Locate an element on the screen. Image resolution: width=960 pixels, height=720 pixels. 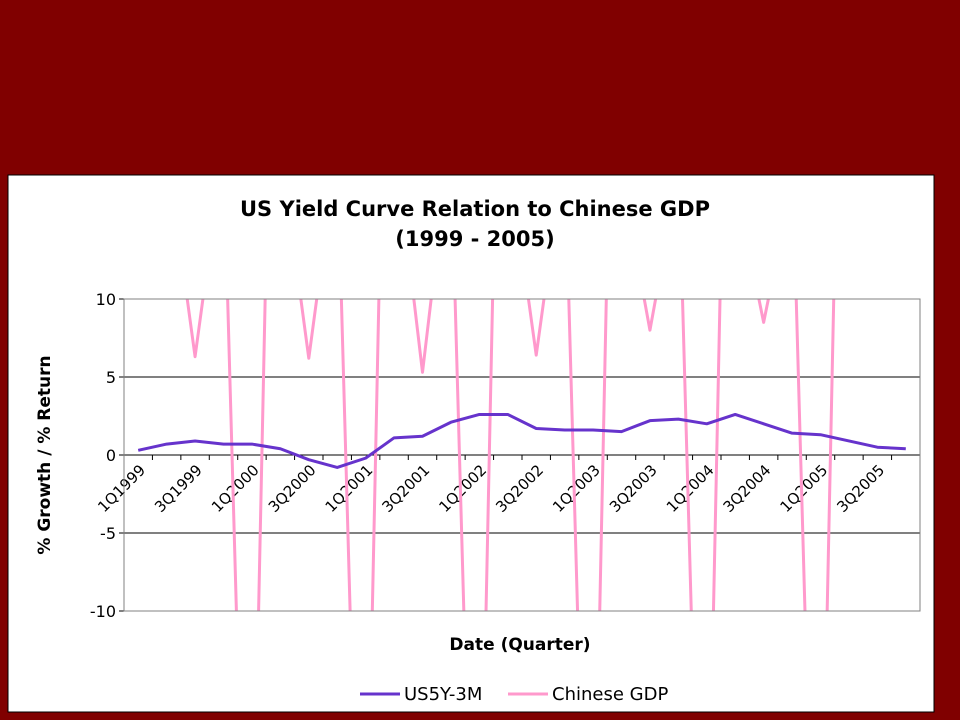
y-tick-label: -10 is located at coordinates (103, 611).